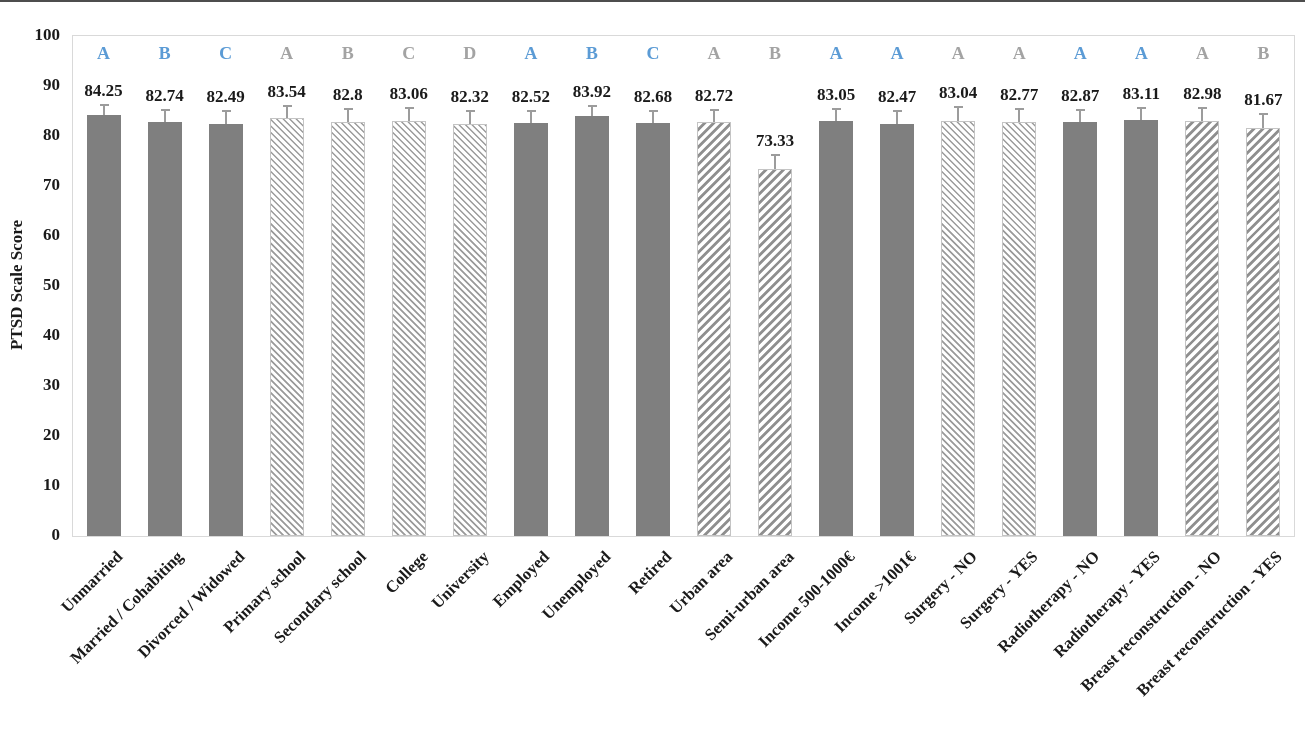 This screenshot has width=1305, height=741. Describe the element at coordinates (51, 234) in the screenshot. I see `y-tick-label: 60` at that location.